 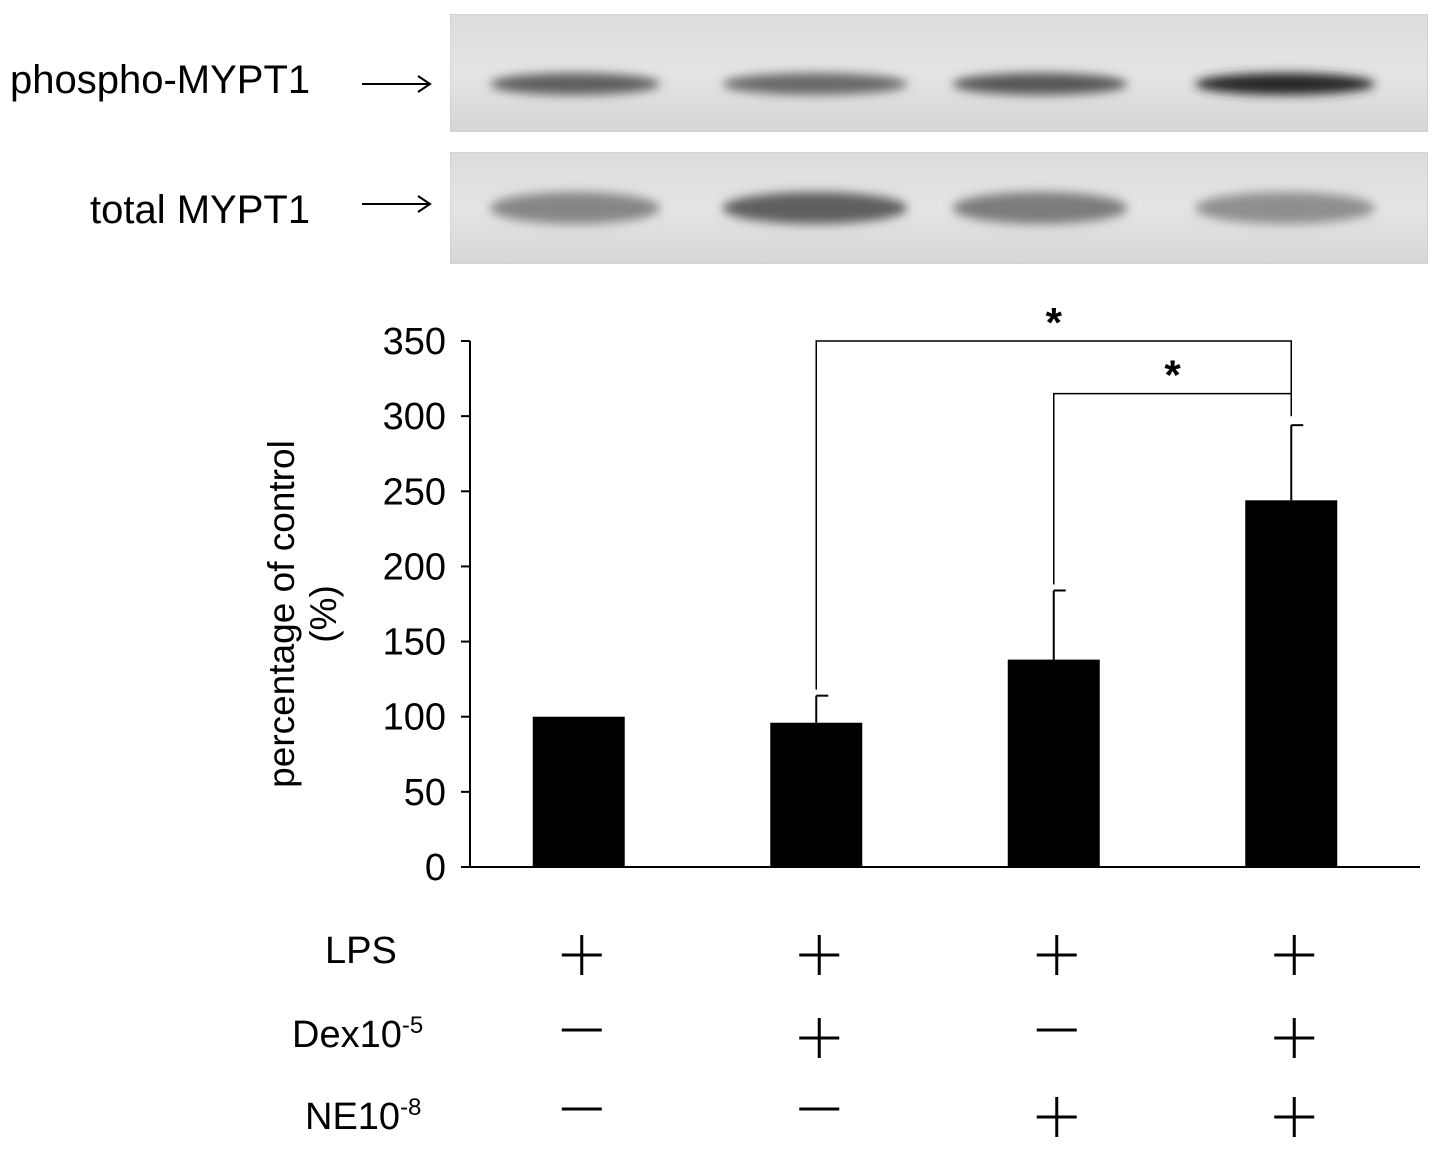 What do you see at coordinates (414, 718) in the screenshot?
I see `y-tick-label: 100` at bounding box center [414, 718].